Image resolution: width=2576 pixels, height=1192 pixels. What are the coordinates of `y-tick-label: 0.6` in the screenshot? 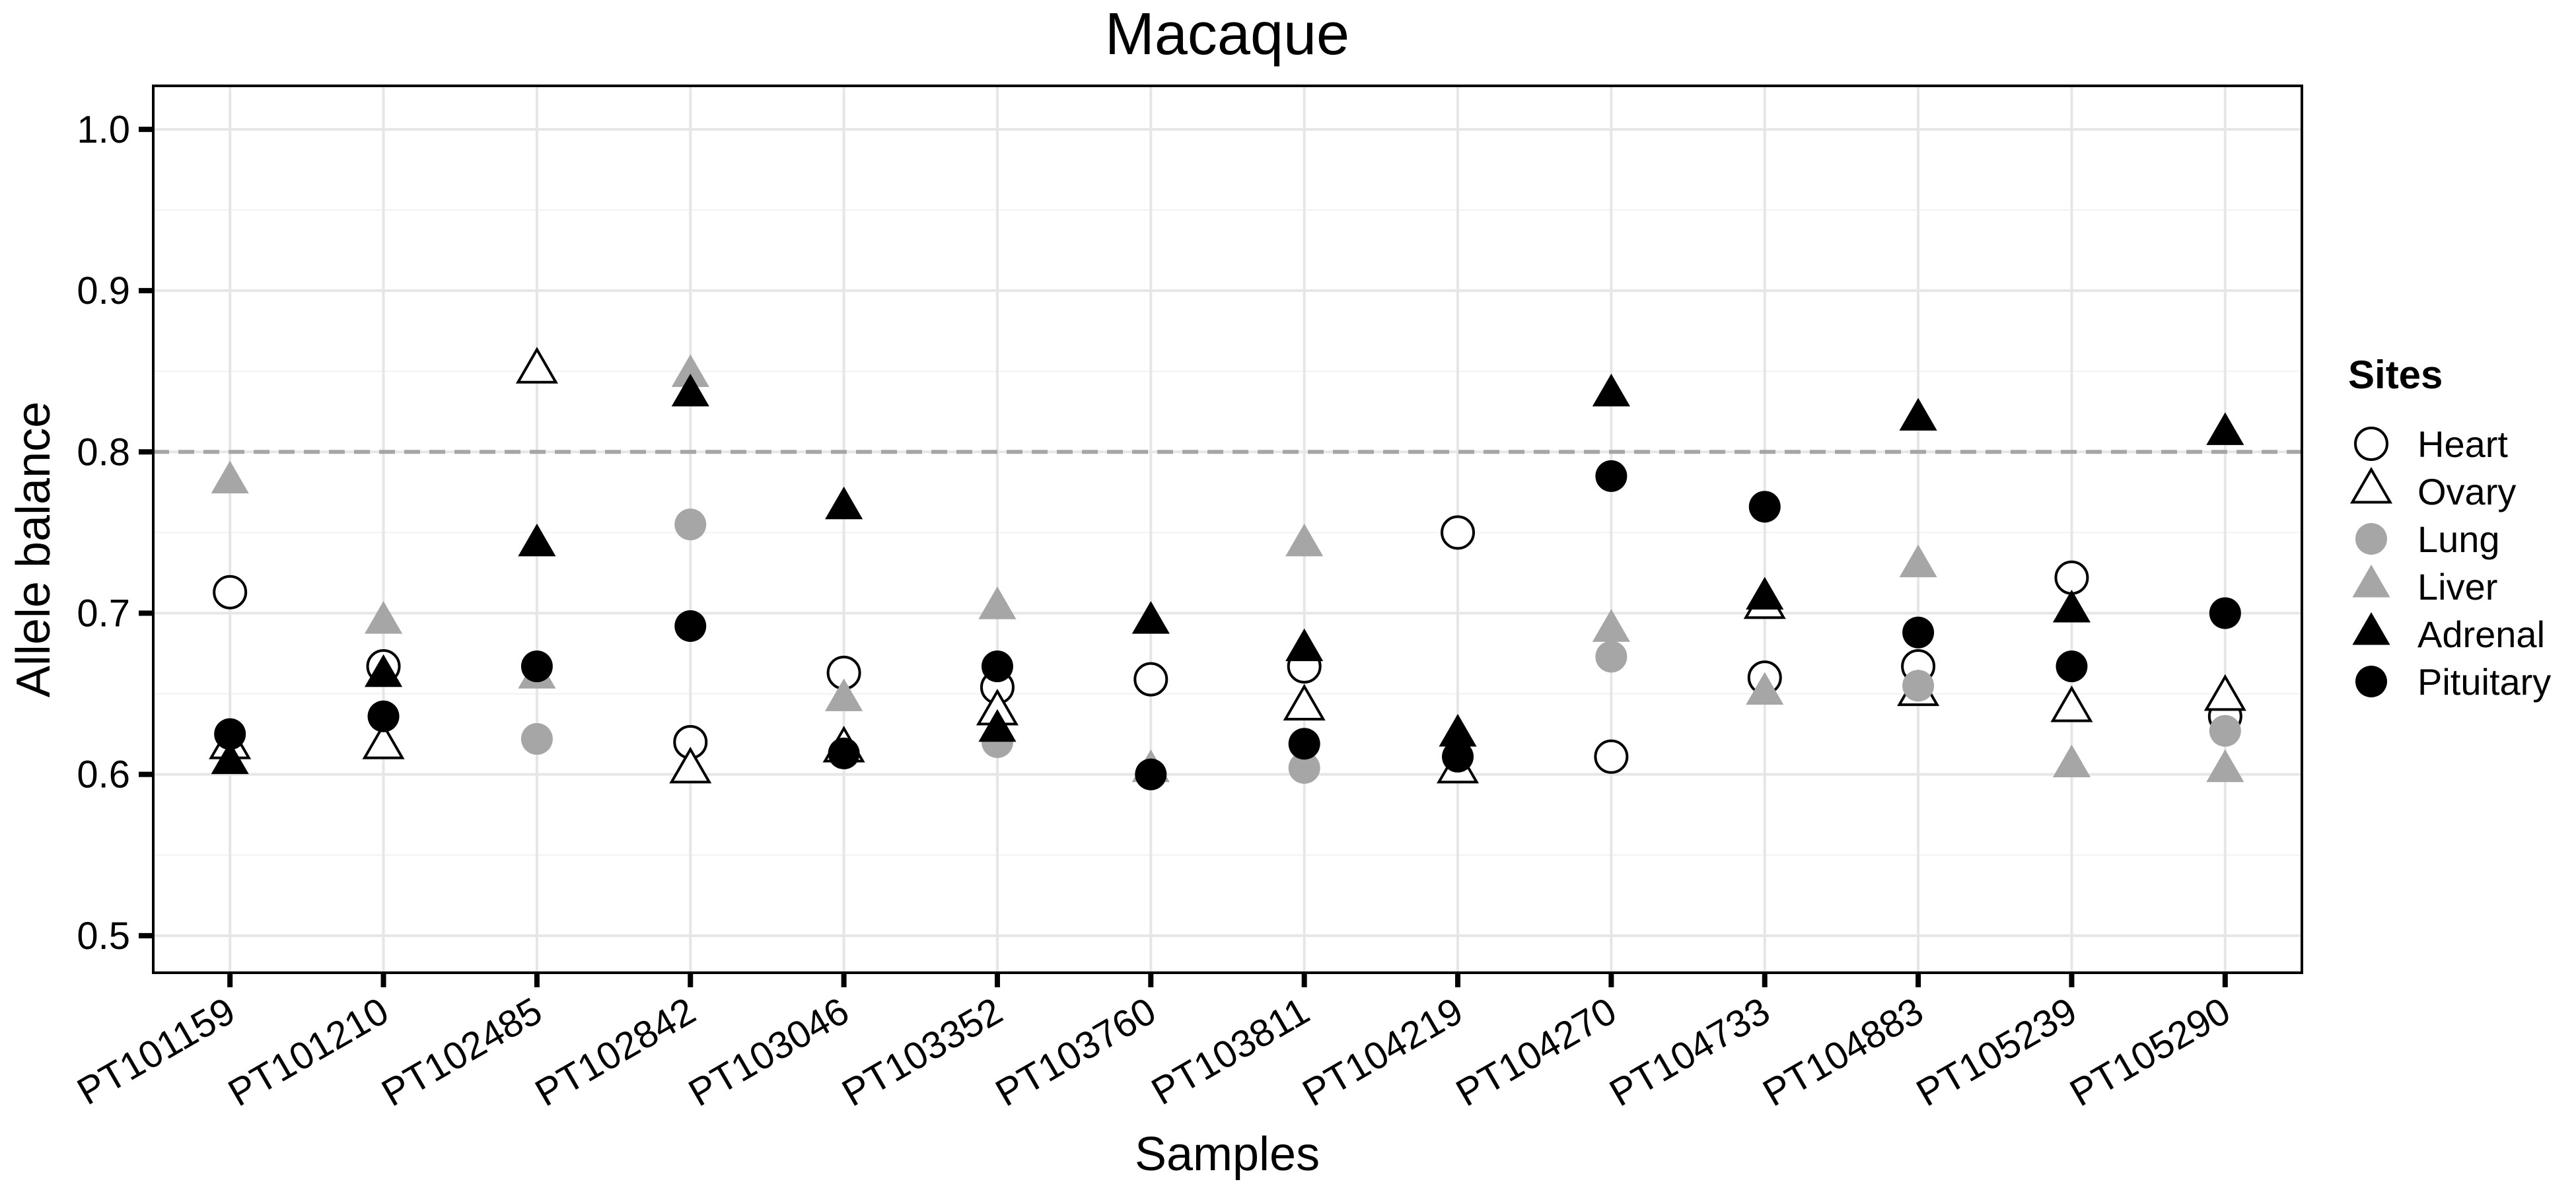 It's located at (104, 775).